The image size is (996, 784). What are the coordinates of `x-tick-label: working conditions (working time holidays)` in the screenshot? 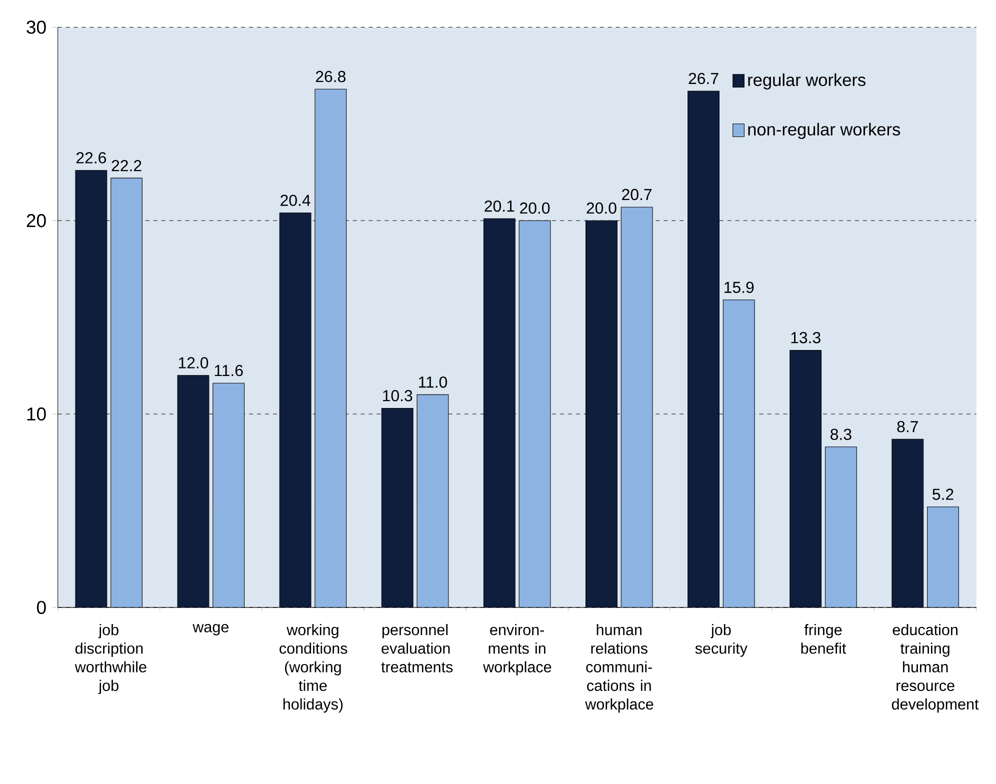 It's located at (314, 668).